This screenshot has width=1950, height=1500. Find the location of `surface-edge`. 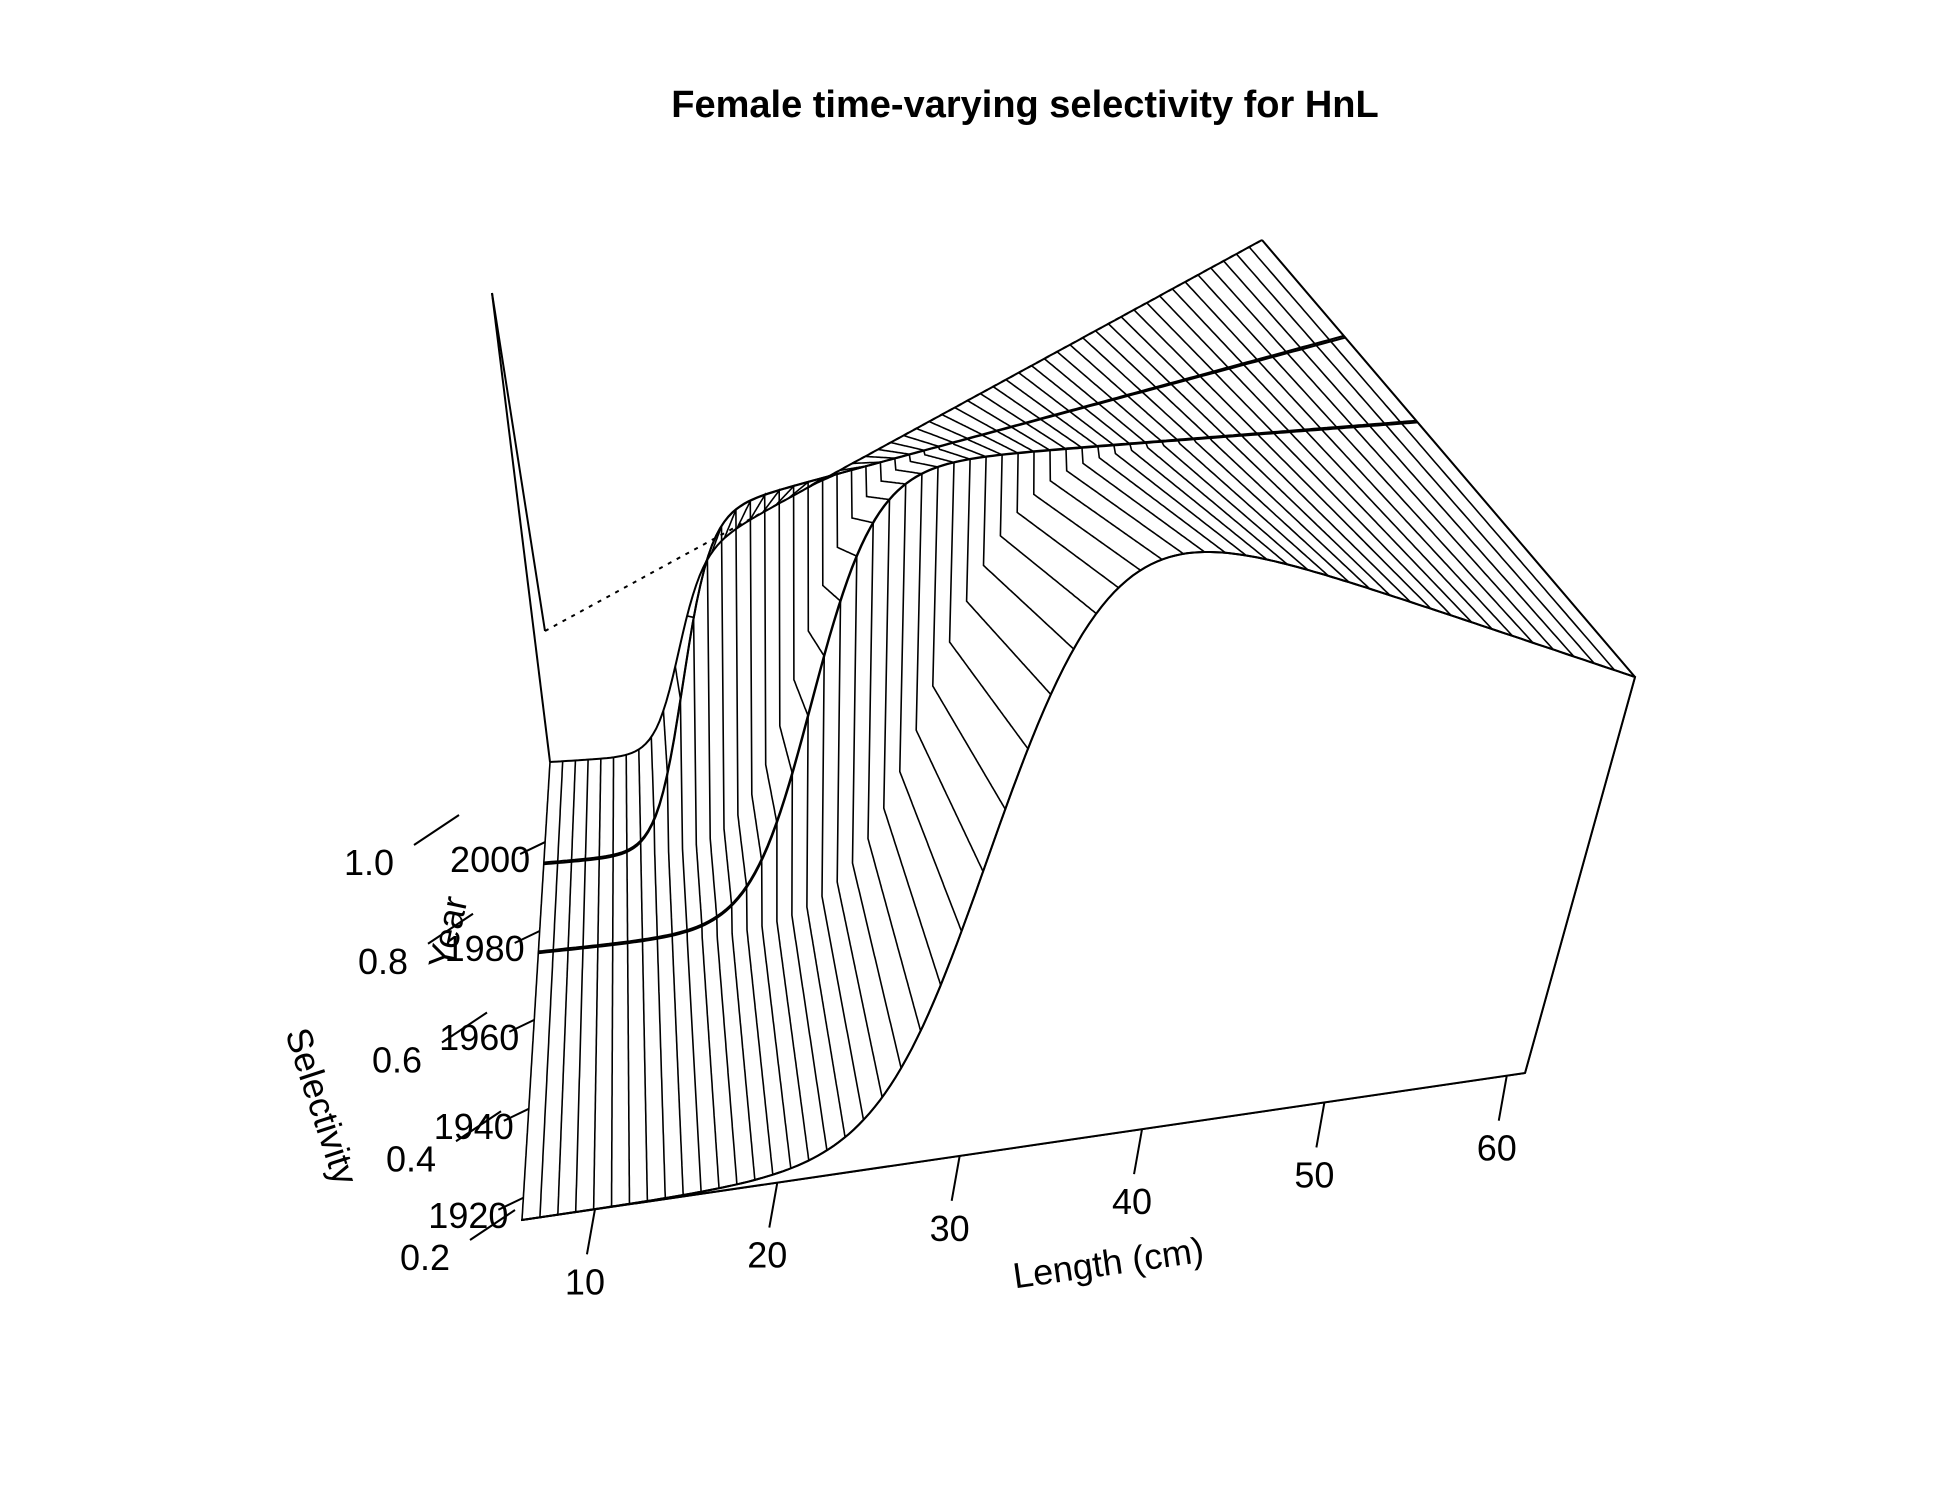

surface-edge is located at coordinates (1448, 458).